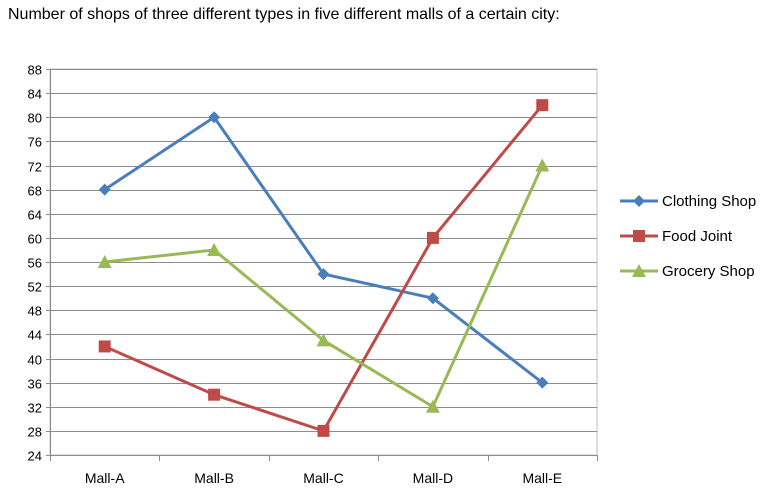  Describe the element at coordinates (35, 311) in the screenshot. I see `y-tick-label: 48` at that location.